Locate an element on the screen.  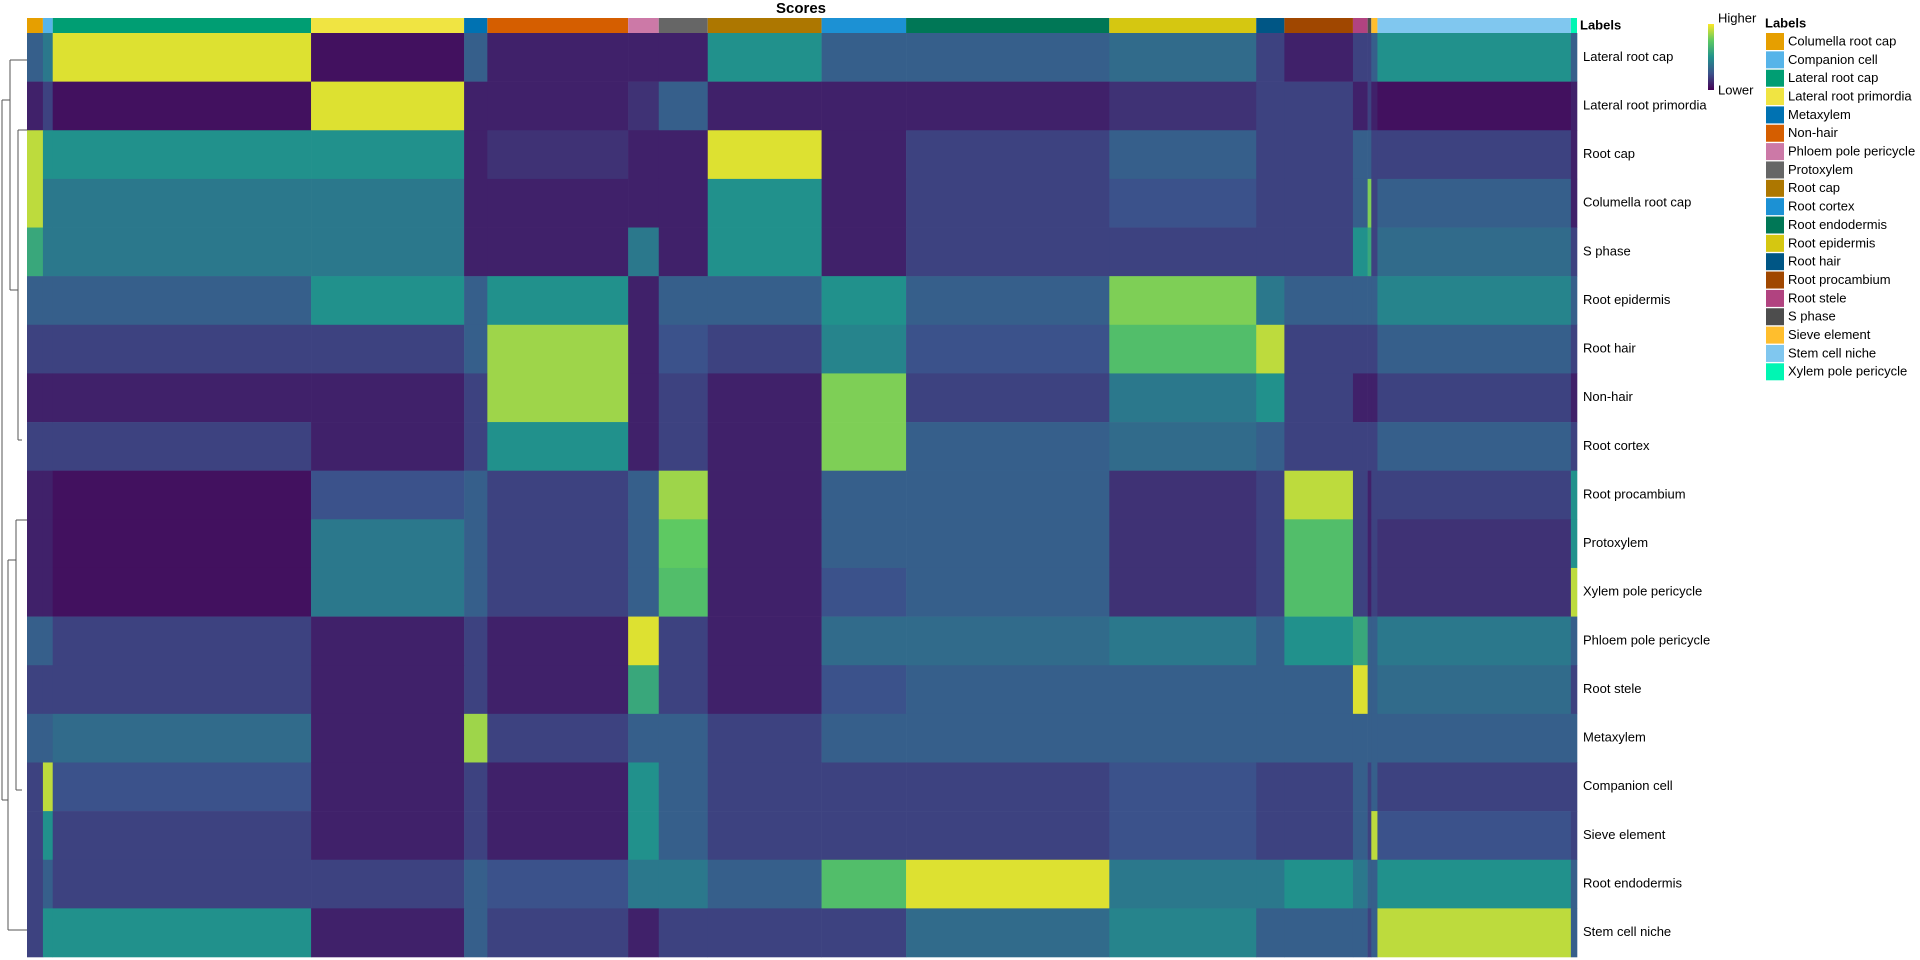
row-label: S phase is located at coordinates (1607, 250).